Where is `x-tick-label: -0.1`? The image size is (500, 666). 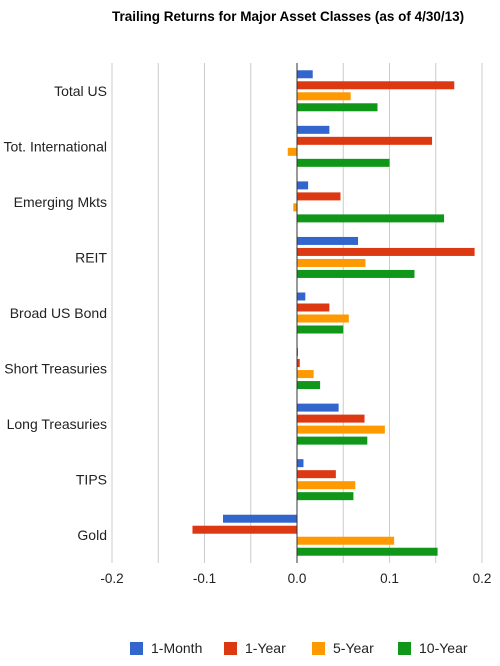
x-tick-label: -0.1 is located at coordinates (204, 578).